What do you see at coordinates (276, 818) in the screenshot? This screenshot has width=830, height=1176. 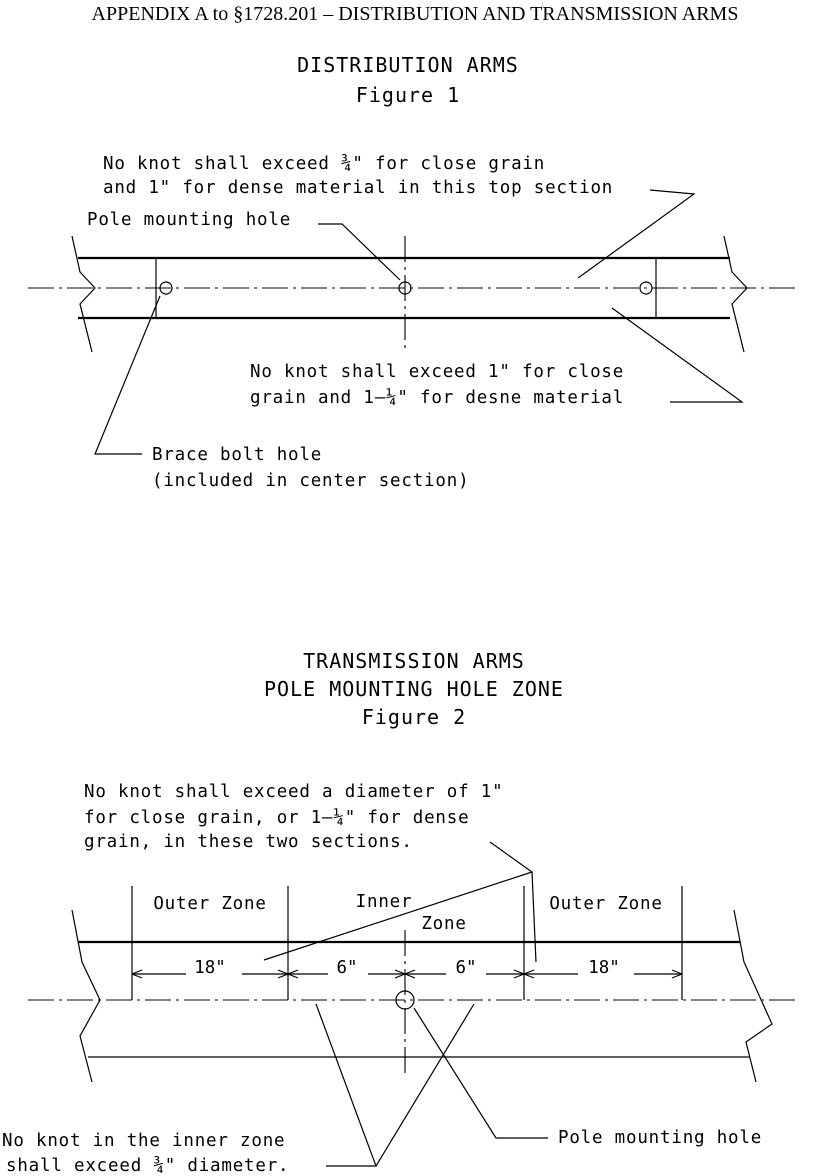 I see `fig2-top-note-line2: for close grain, or 1–¼" for dense` at bounding box center [276, 818].